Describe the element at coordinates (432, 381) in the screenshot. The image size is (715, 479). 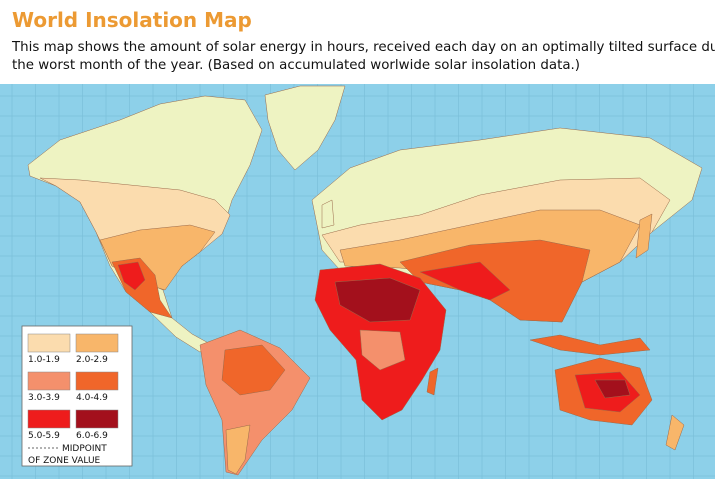
I see `madagascar` at that location.